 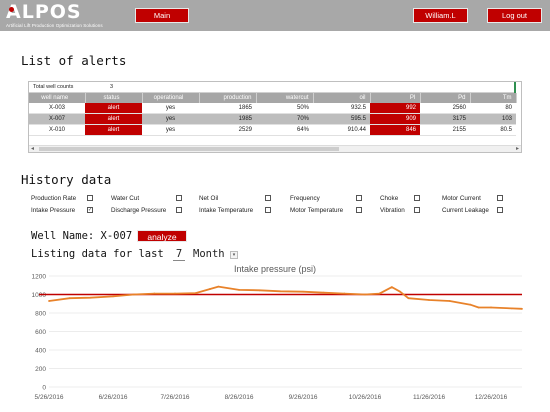 What do you see at coordinates (303, 397) in the screenshot?
I see `x-tick-label: 9/26/2016` at bounding box center [303, 397].